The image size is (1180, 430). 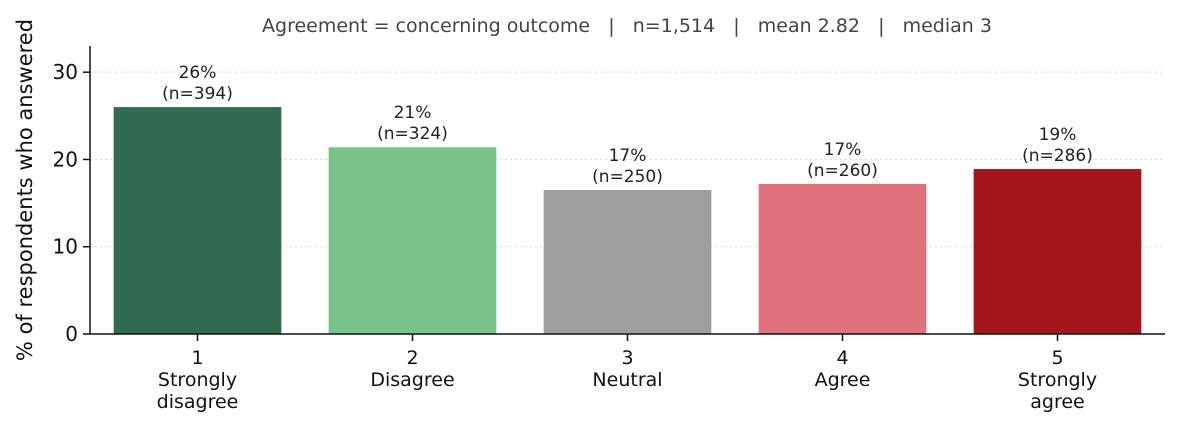 I want to click on x-tick-label: agree, so click(x=1057, y=402).